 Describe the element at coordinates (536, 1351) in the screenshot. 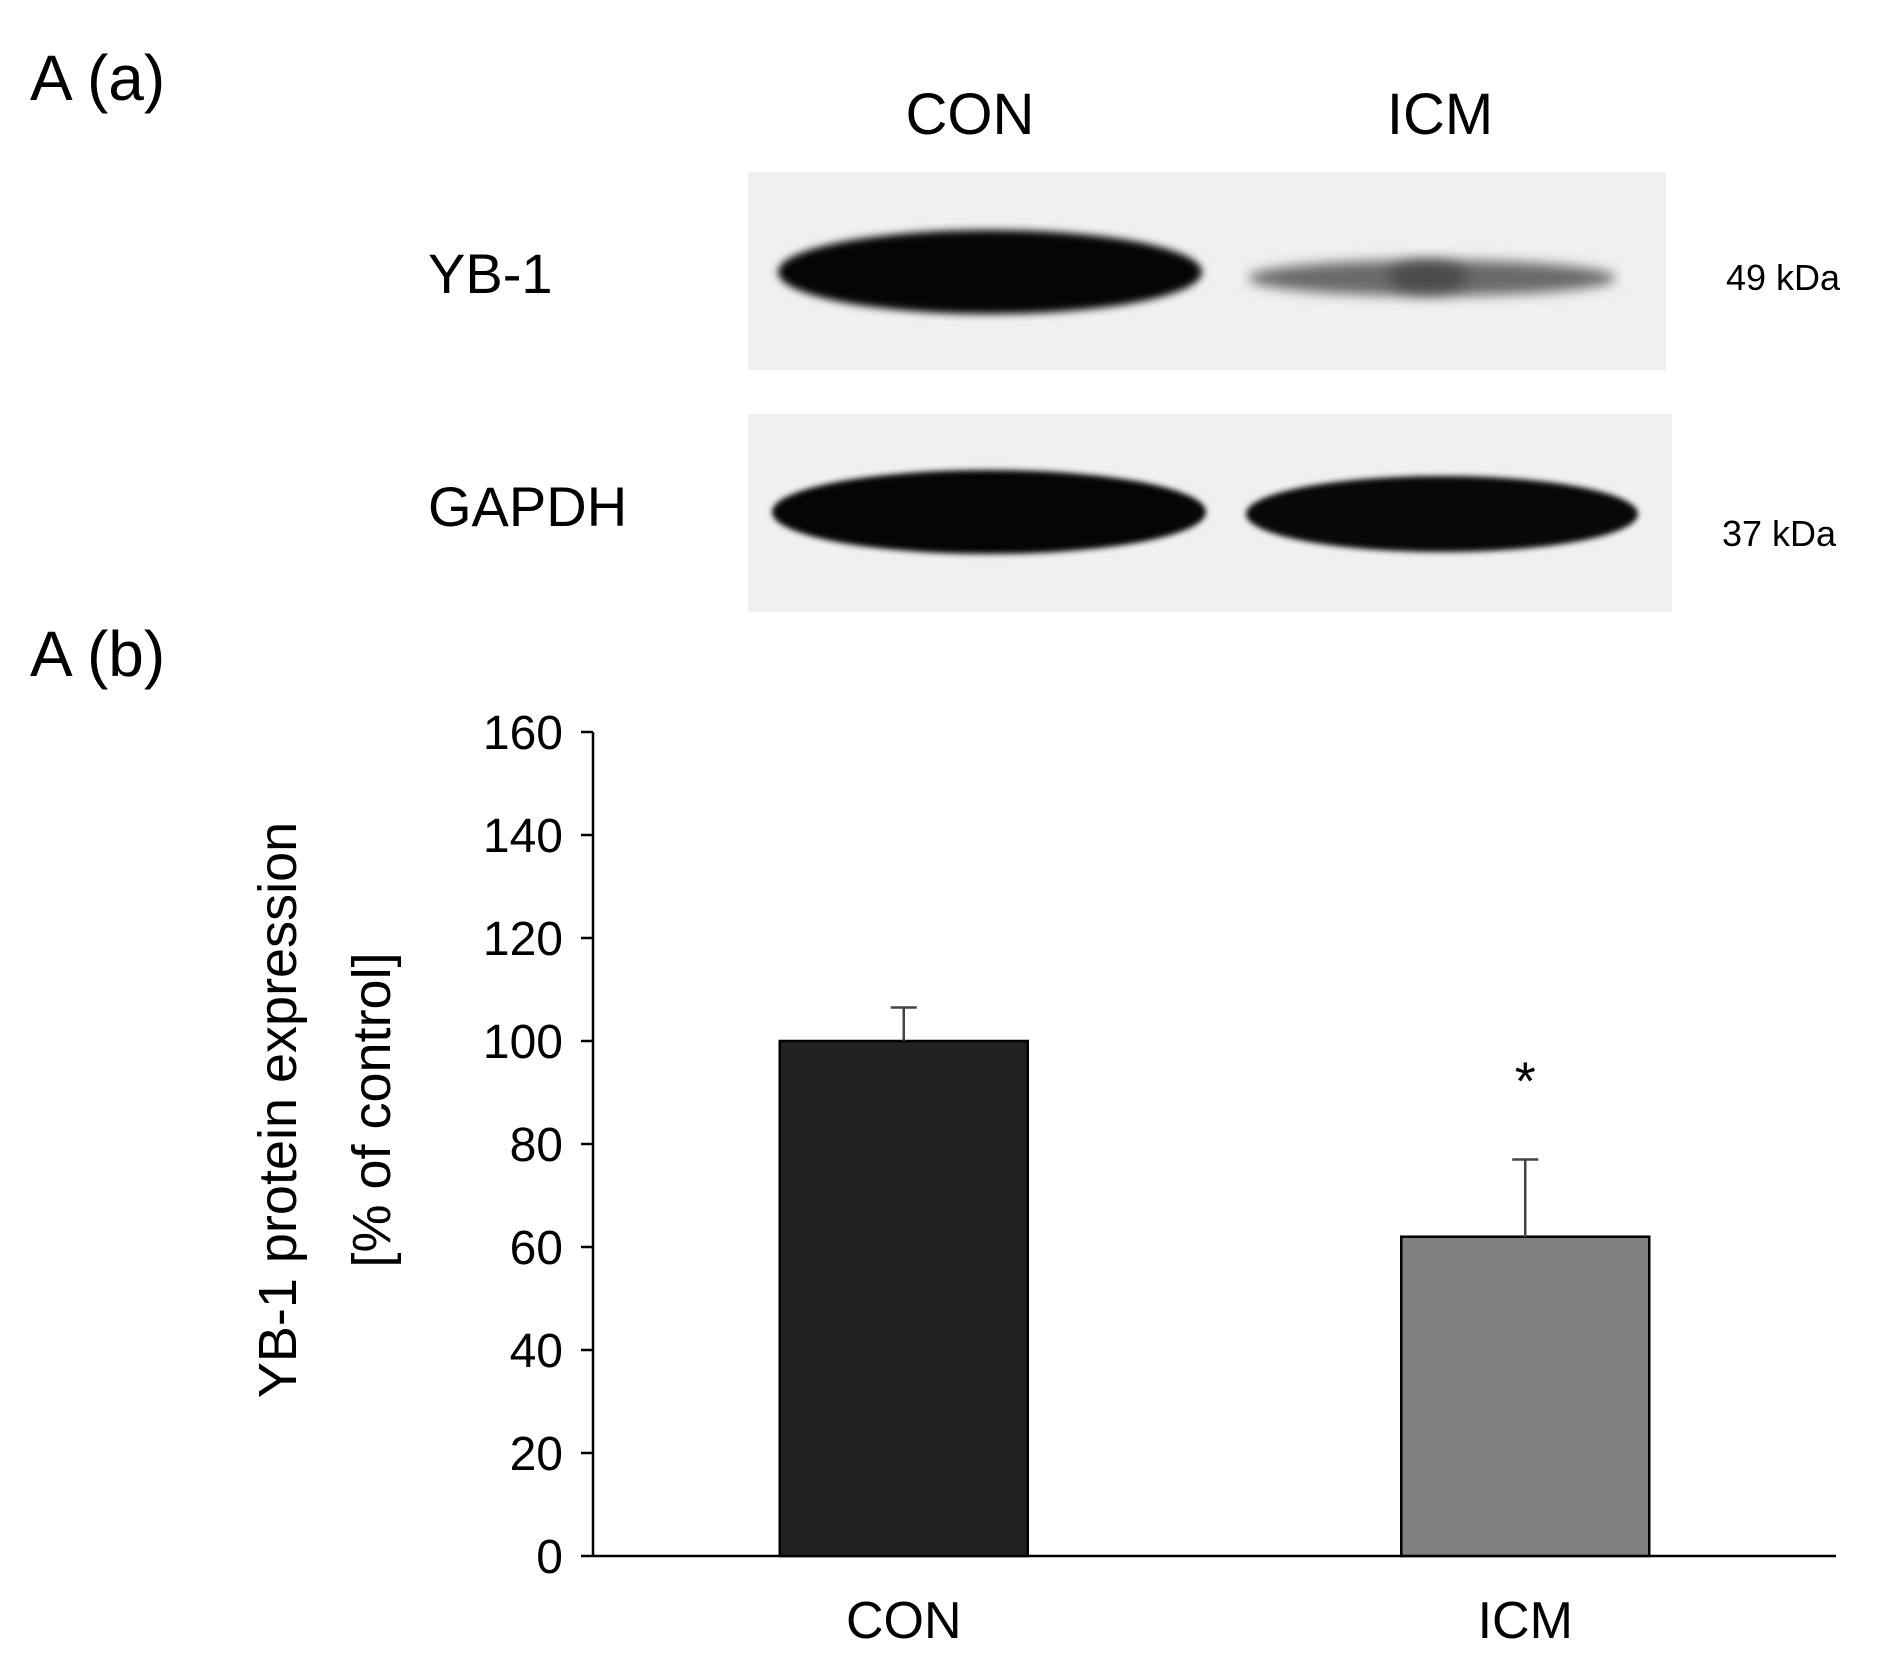

I see `y-tick-label: 40` at that location.